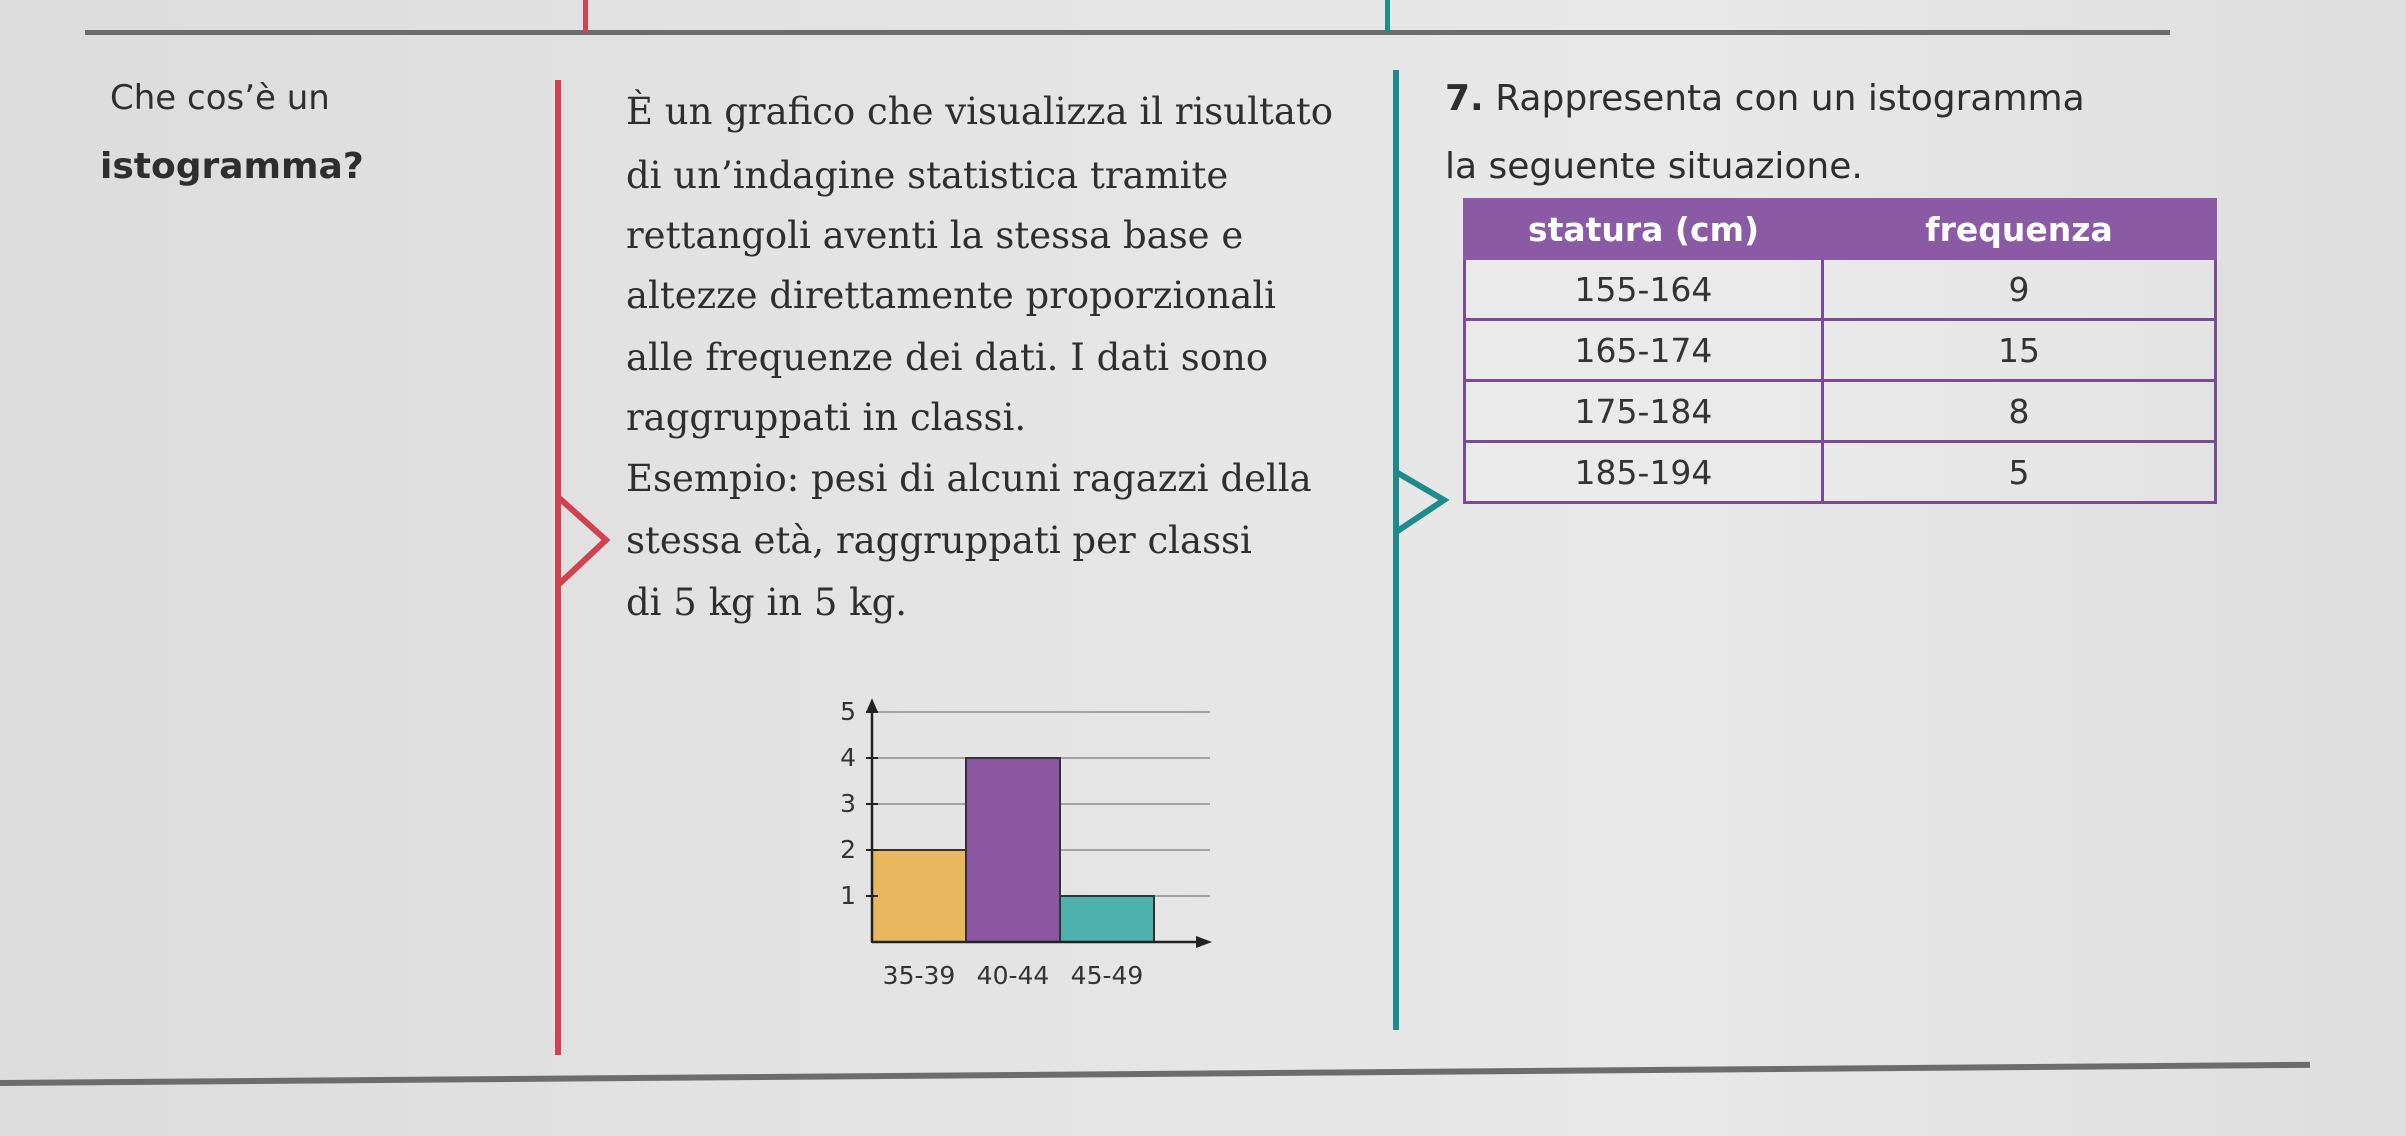 The width and height of the screenshot is (2406, 1136). I want to click on table-cell: 9, so click(2019, 289).